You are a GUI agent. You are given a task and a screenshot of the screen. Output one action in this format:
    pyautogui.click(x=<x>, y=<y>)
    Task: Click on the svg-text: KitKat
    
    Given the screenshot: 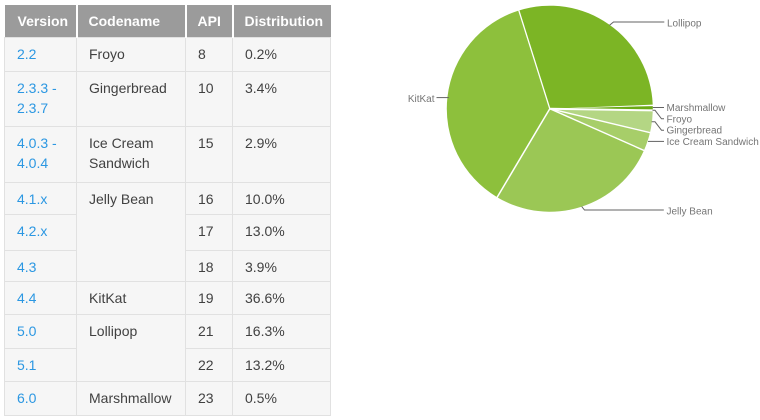 What is the action you would take?
    pyautogui.click(x=421, y=99)
    